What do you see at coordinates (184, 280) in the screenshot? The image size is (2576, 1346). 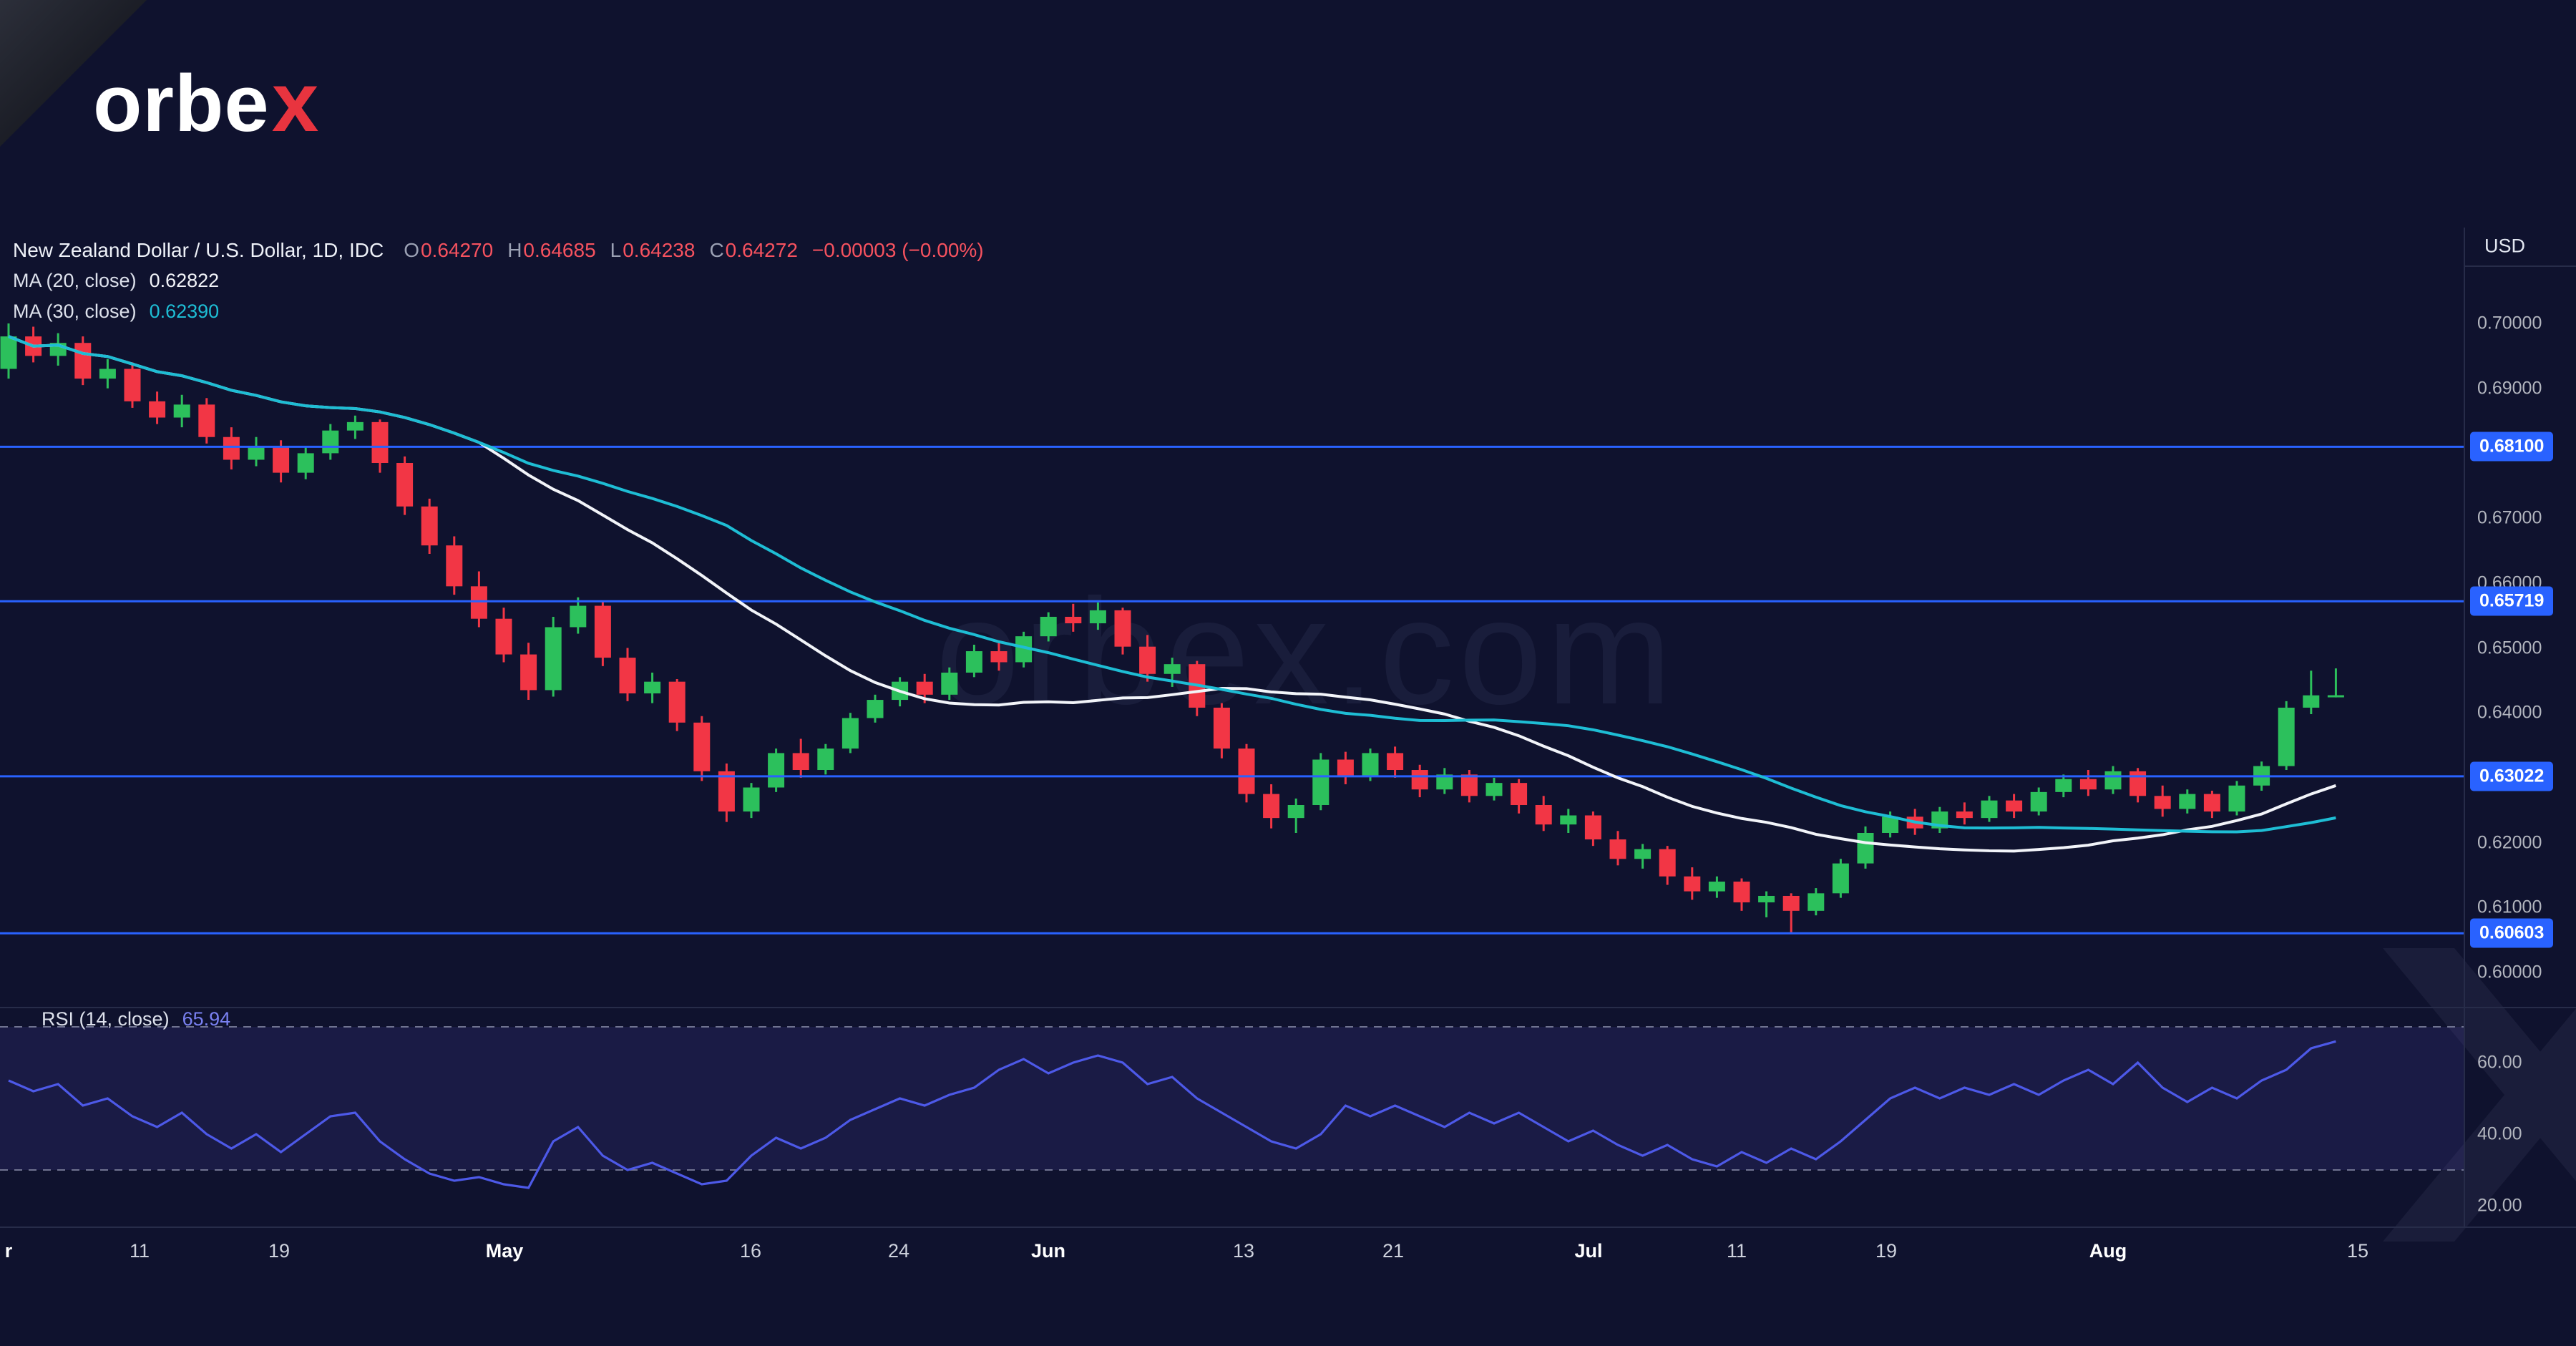 I see `ma20-value: 0.62822` at bounding box center [184, 280].